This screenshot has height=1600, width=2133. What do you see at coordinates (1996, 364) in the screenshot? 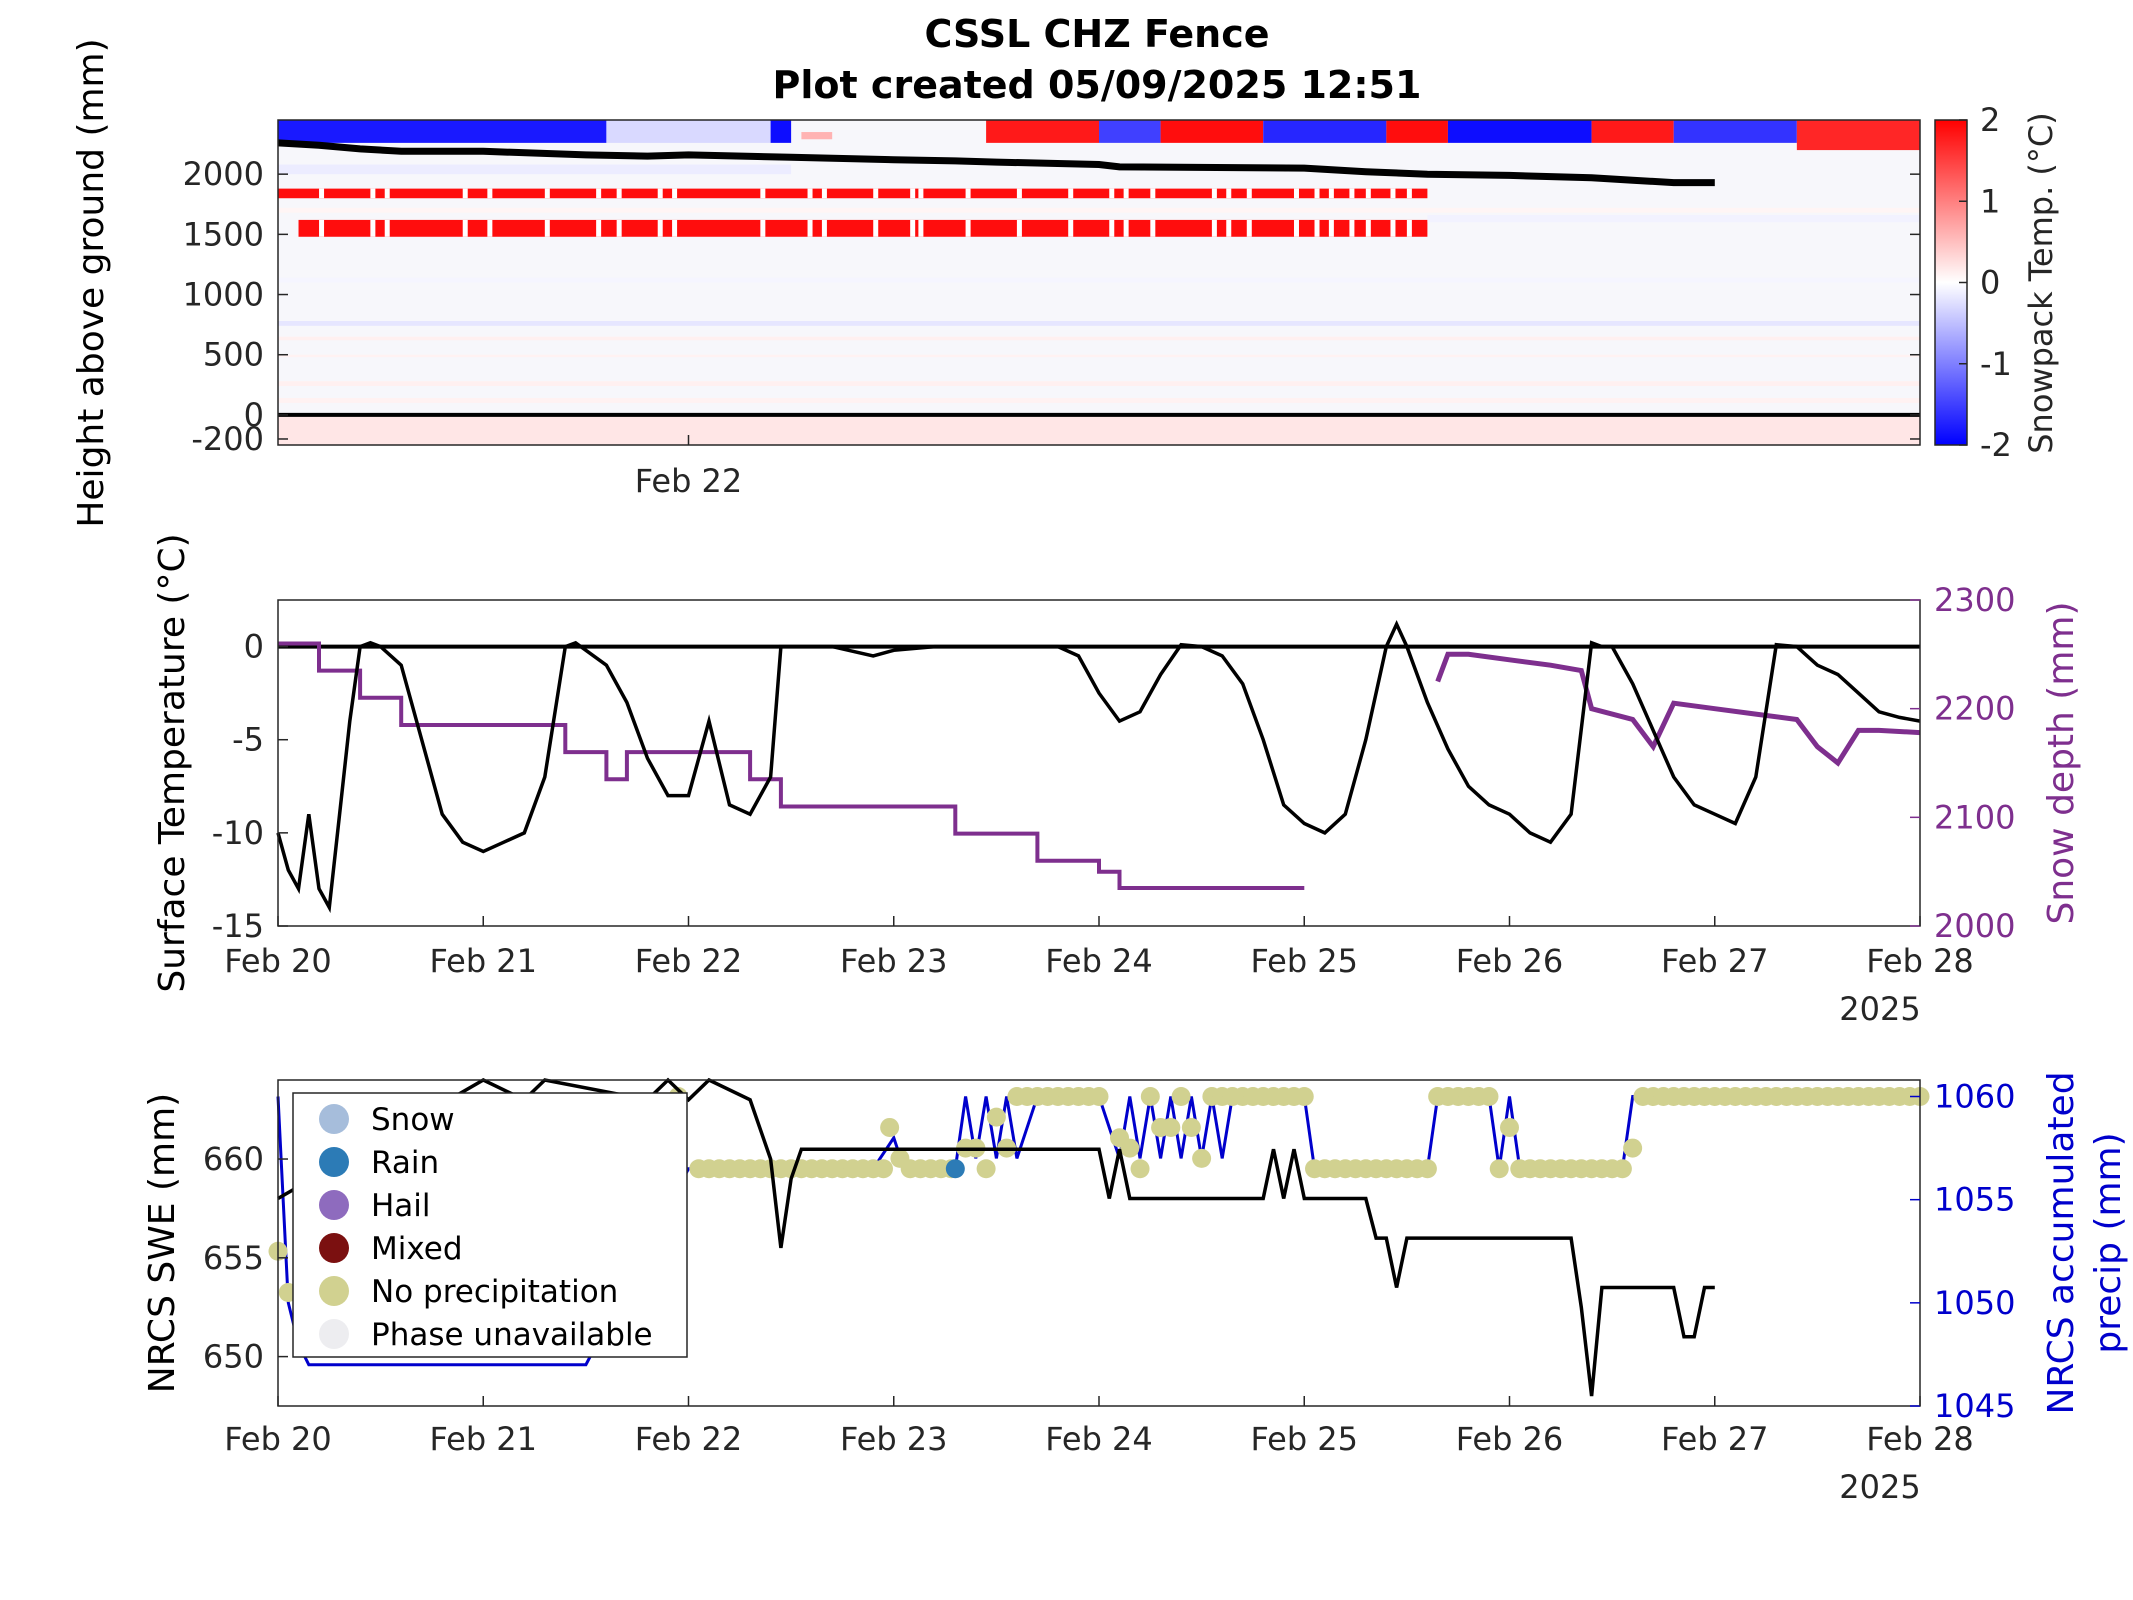
I see `colorbar-tick-label: -1` at bounding box center [1996, 364].